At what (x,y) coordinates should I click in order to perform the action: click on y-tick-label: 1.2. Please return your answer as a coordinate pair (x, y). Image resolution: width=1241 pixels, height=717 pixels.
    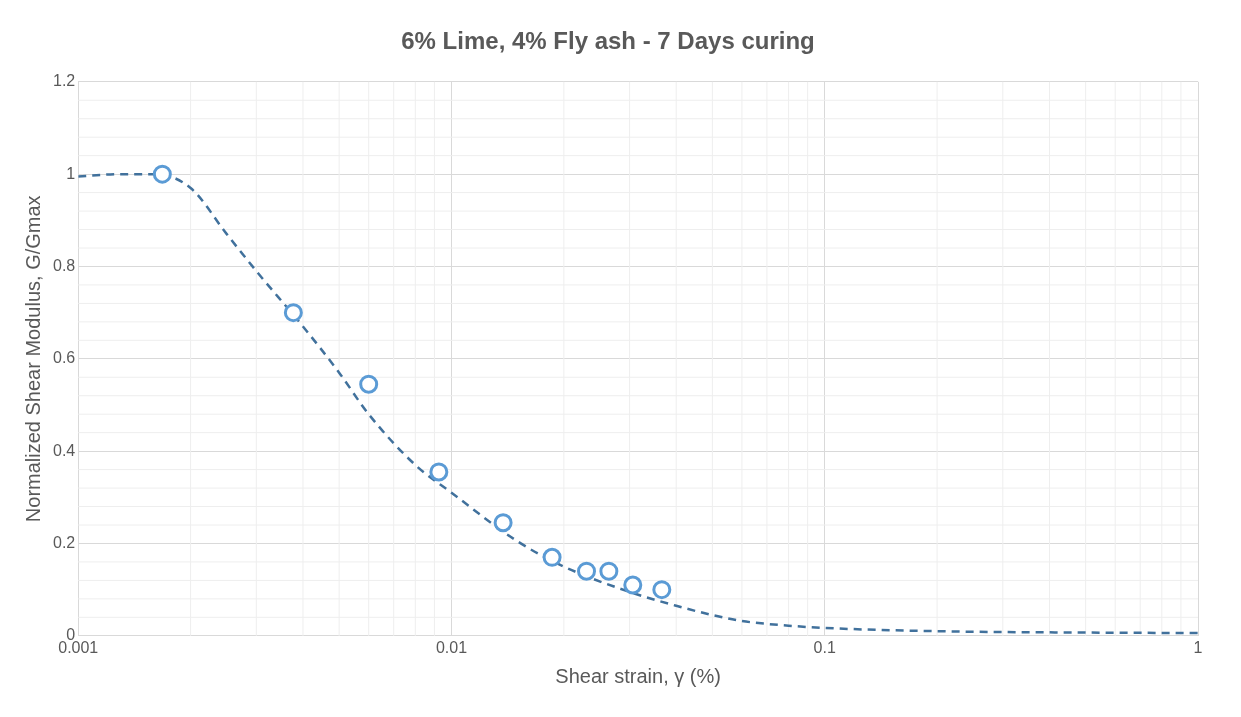
    Looking at the image, I should click on (64, 81).